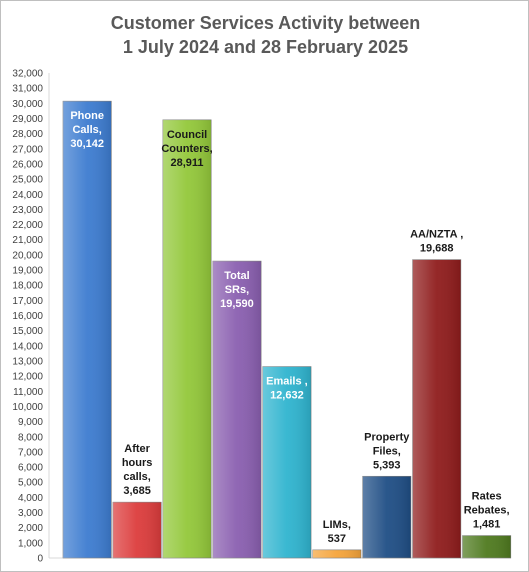 This screenshot has height=572, width=529. I want to click on y-tick-label: 25,000, so click(27, 180).